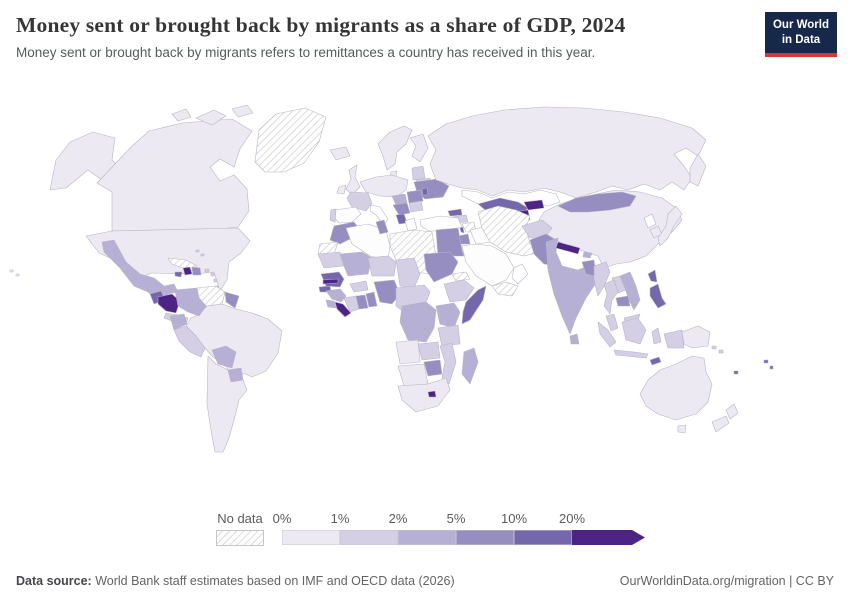  Describe the element at coordinates (630, 291) in the screenshot. I see `country-vietnam` at that location.